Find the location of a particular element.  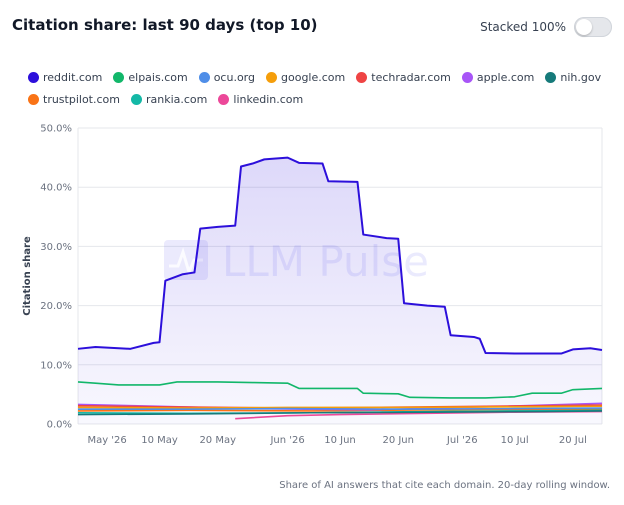

legend-item-linkedin: linkedin.com is located at coordinates (260, 99).